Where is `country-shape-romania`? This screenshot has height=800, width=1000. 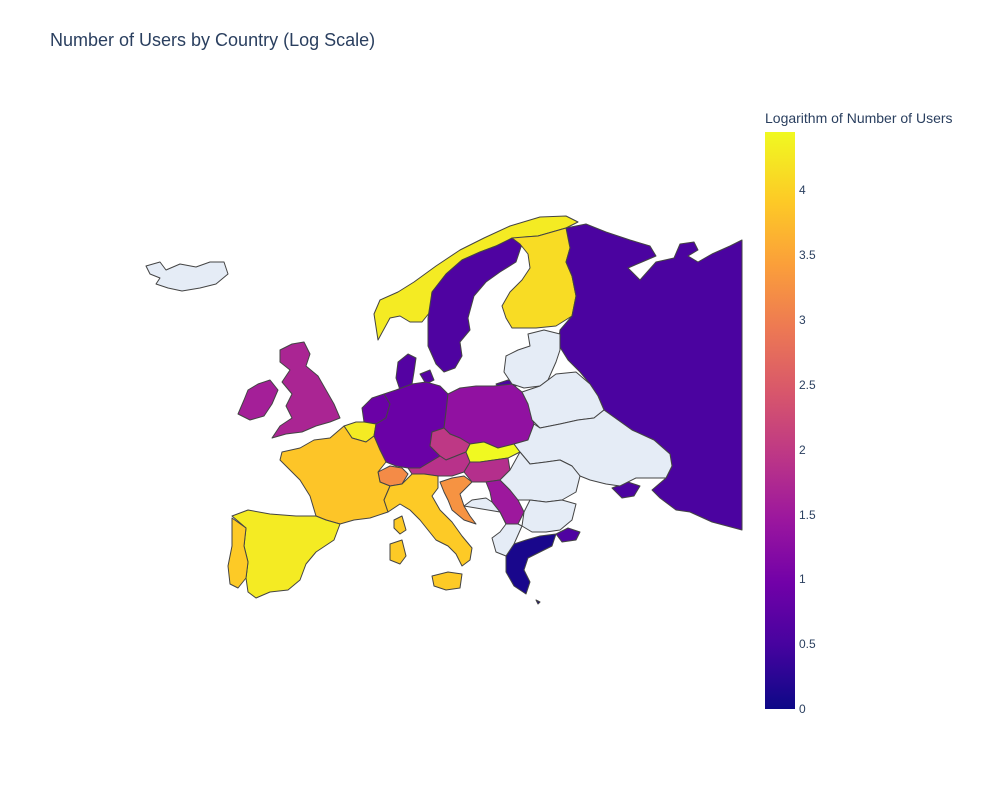
country-shape-romania is located at coordinates (540, 477).